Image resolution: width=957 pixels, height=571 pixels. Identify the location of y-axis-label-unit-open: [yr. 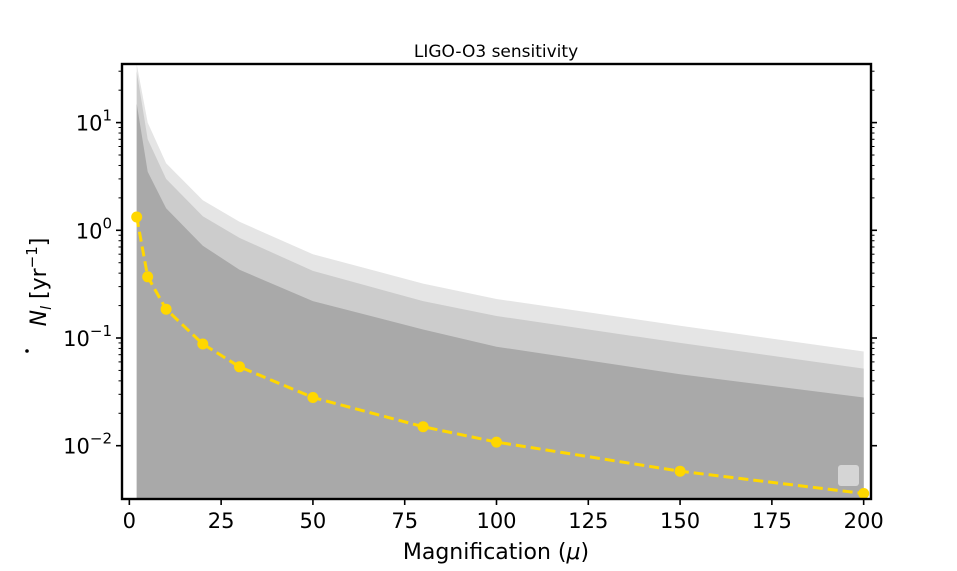
(39, 286).